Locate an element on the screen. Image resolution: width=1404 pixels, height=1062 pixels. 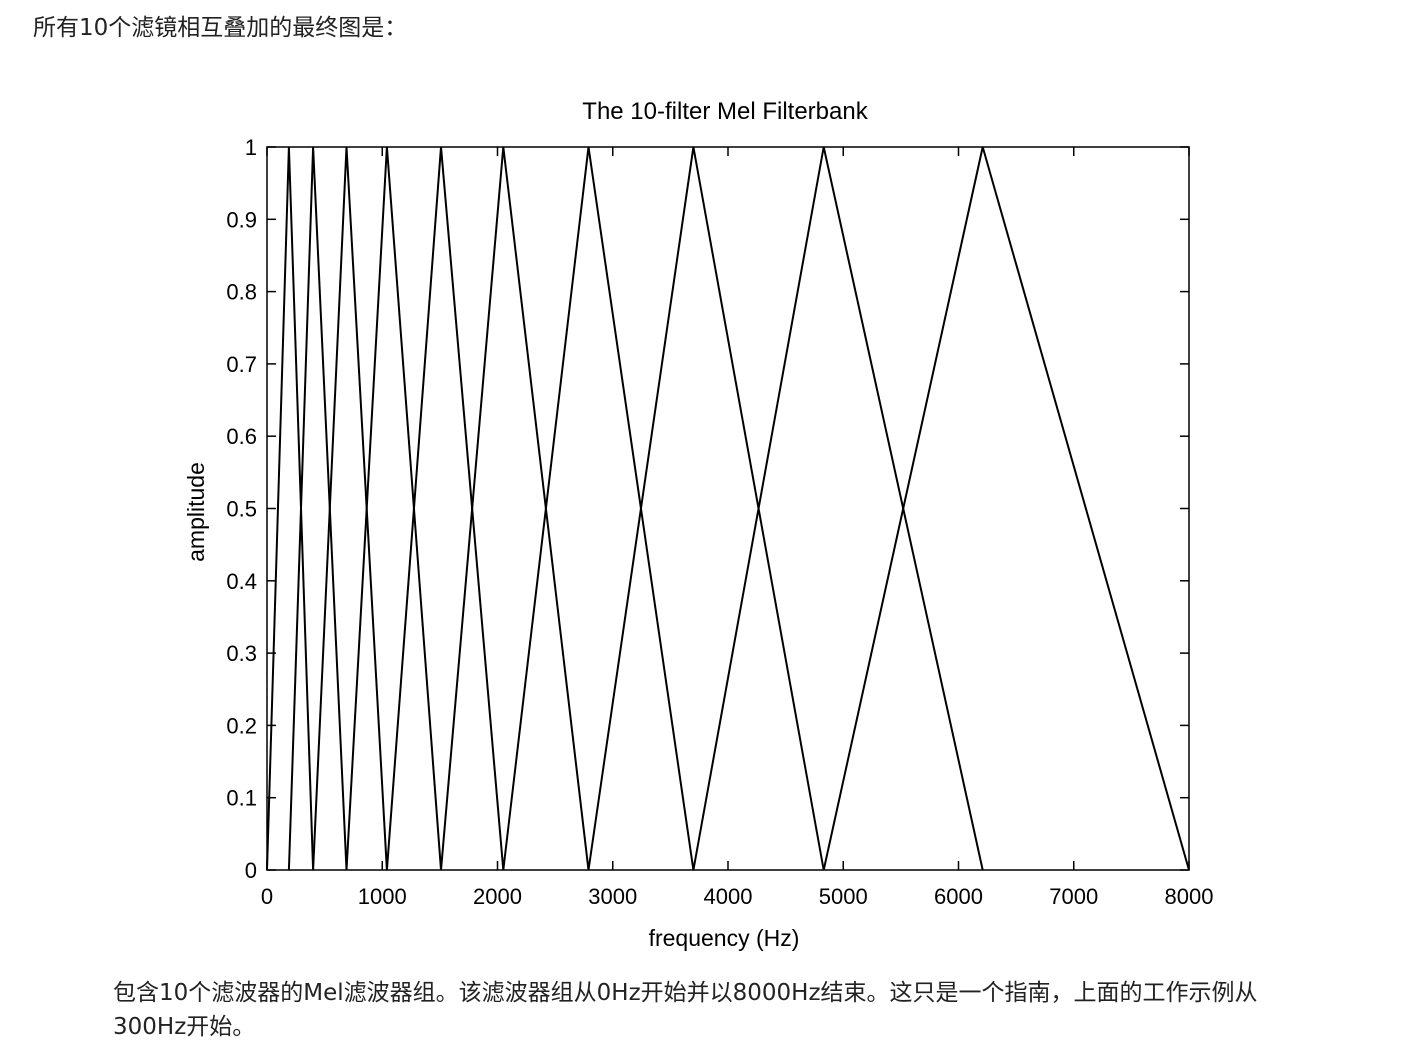
y-tick-label: 0.9 is located at coordinates (241, 219).